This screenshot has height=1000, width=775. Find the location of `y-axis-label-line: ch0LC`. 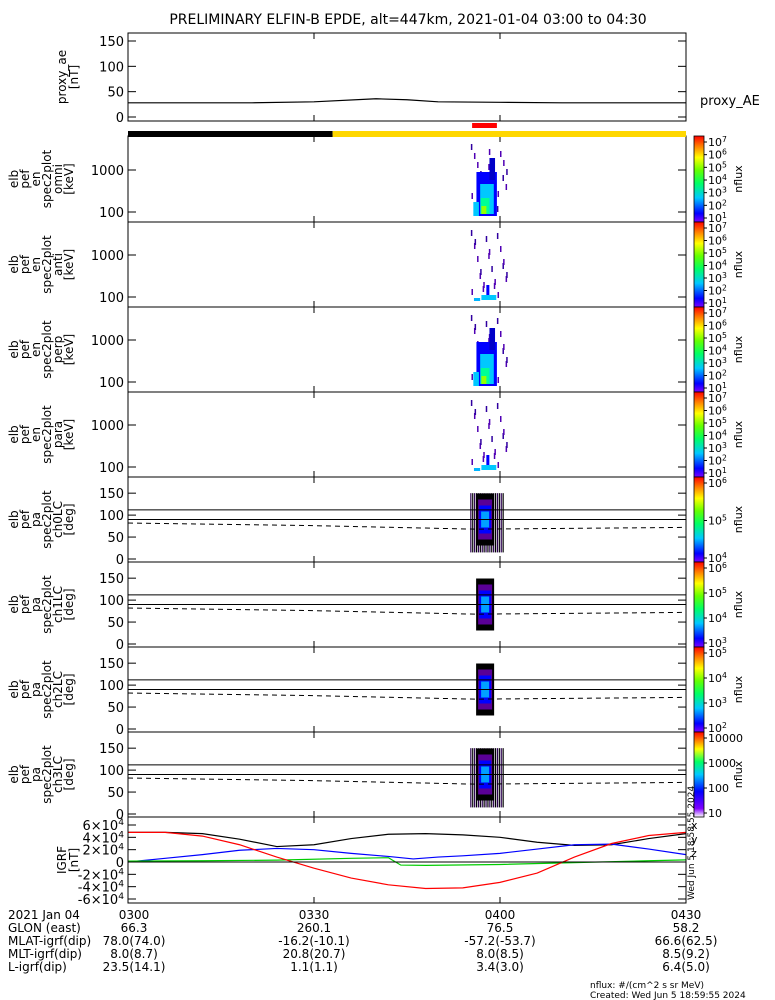

y-axis-label-line: ch0LC is located at coordinates (58, 519).